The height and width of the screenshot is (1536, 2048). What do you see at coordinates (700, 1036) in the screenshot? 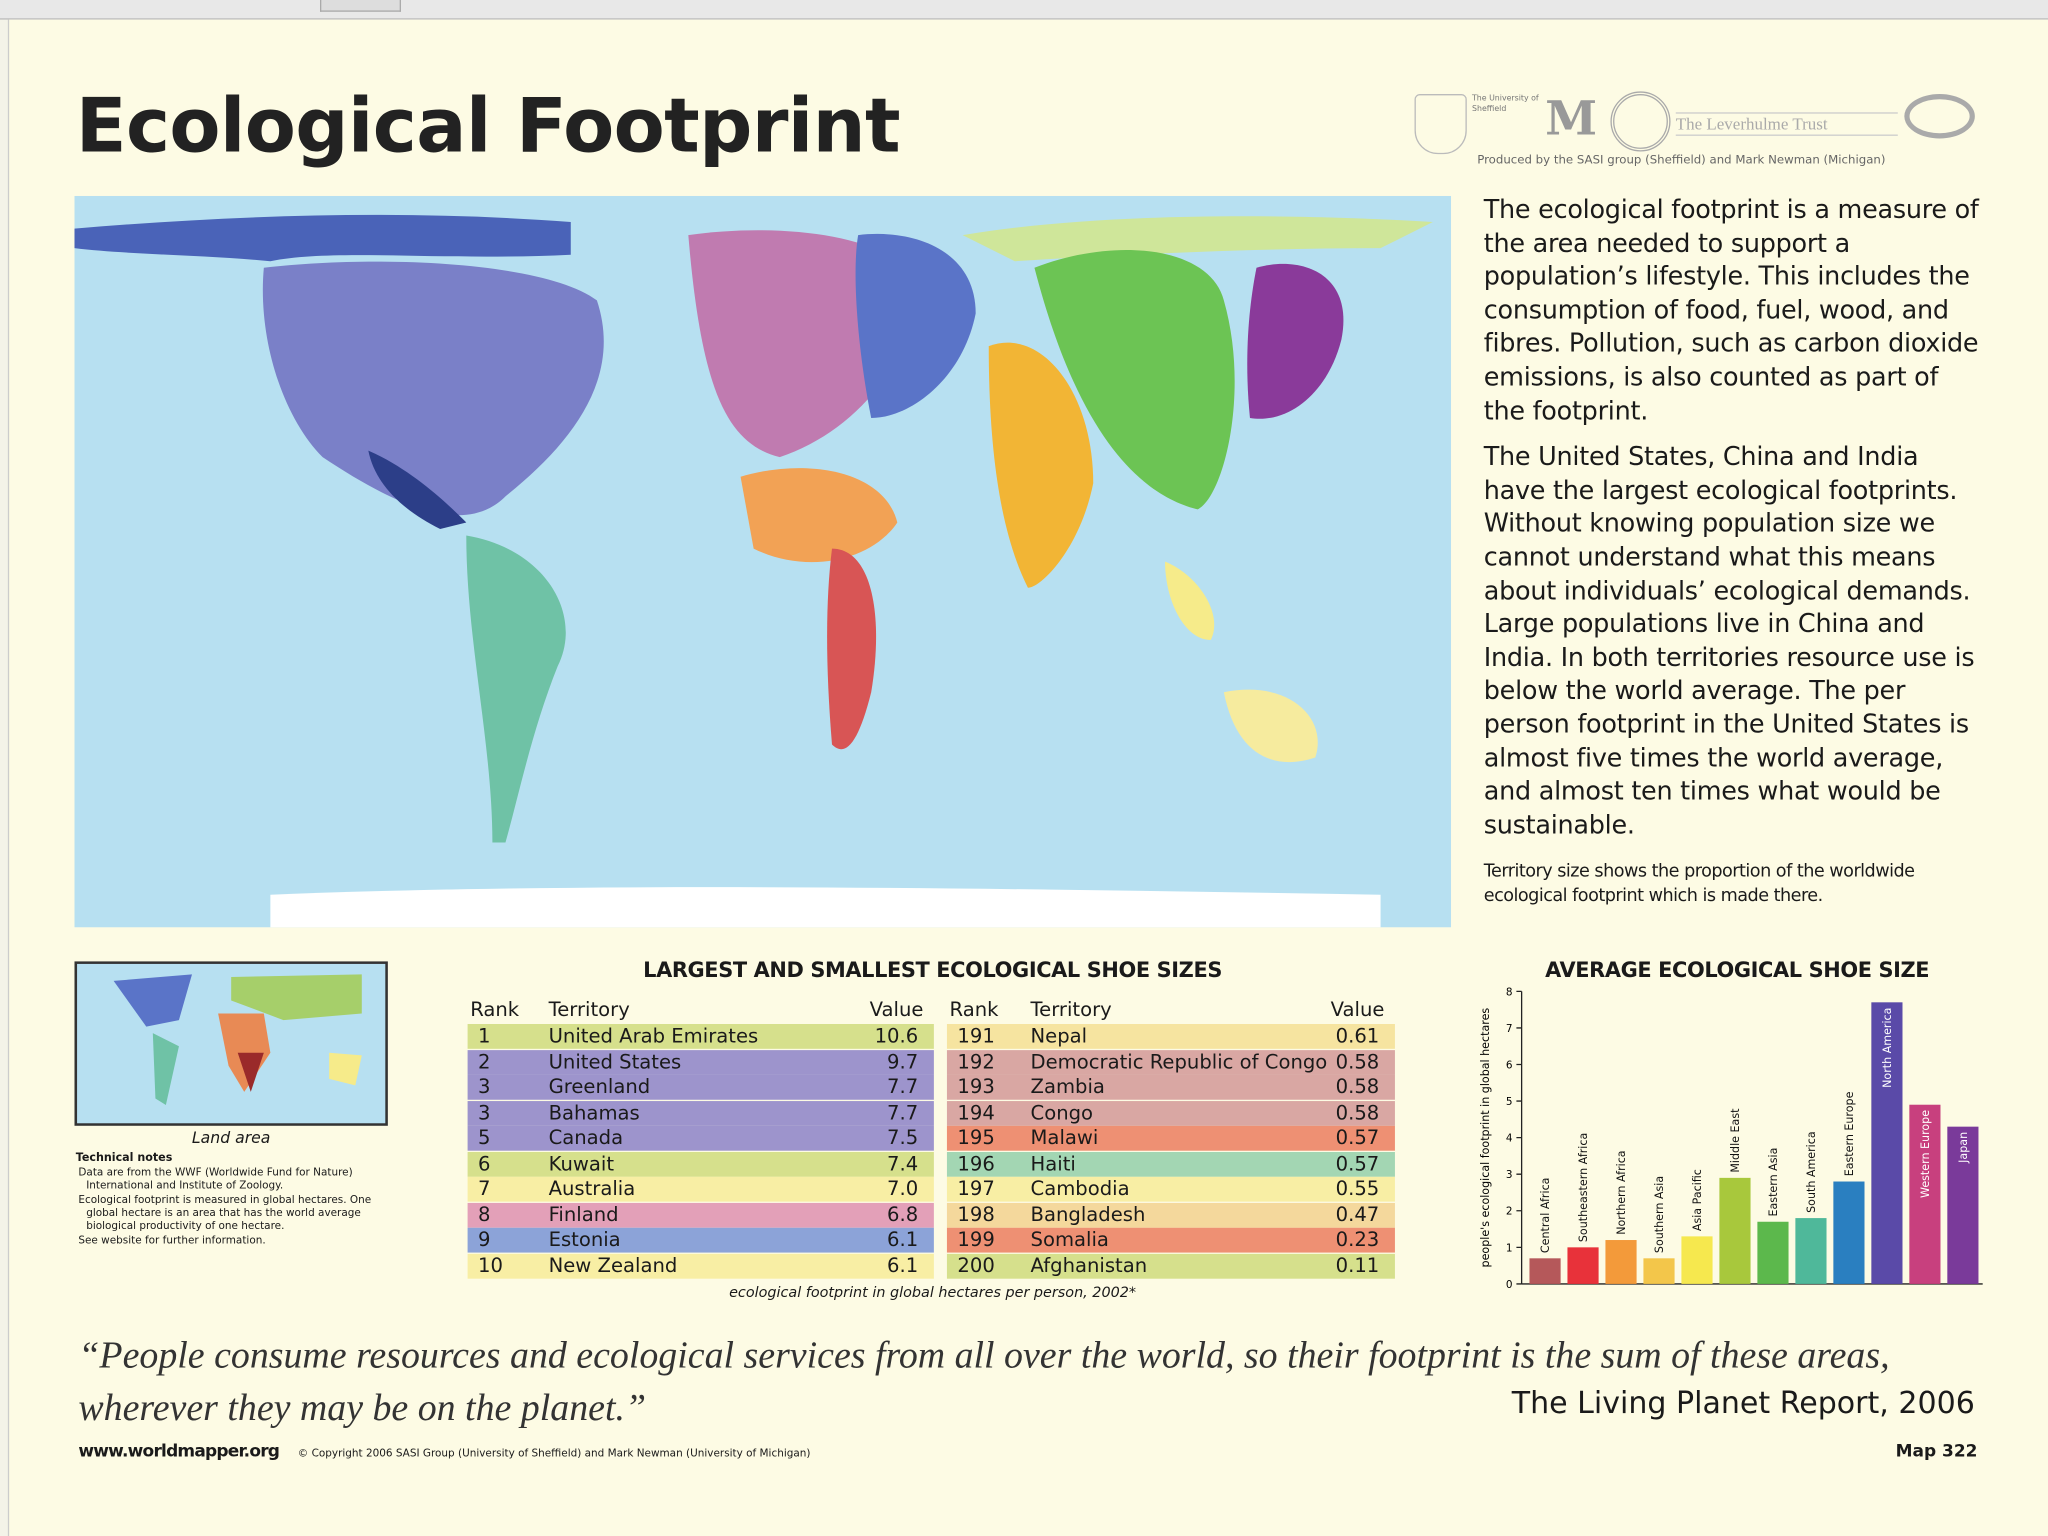
I see `table-row: 1 United Arab Emirates 10.6` at bounding box center [700, 1036].